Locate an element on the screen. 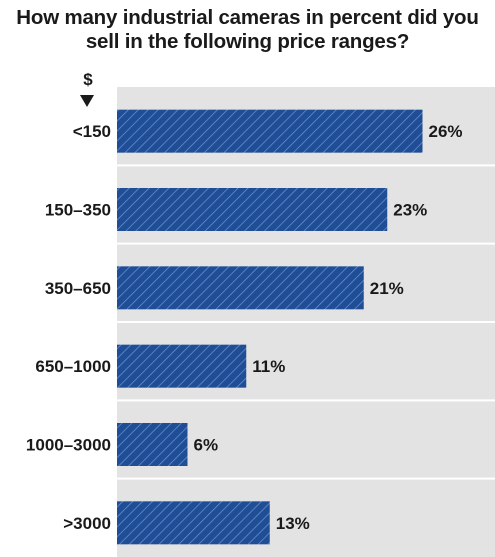 This screenshot has height=557, width=495. category-label: <150 is located at coordinates (92, 131).